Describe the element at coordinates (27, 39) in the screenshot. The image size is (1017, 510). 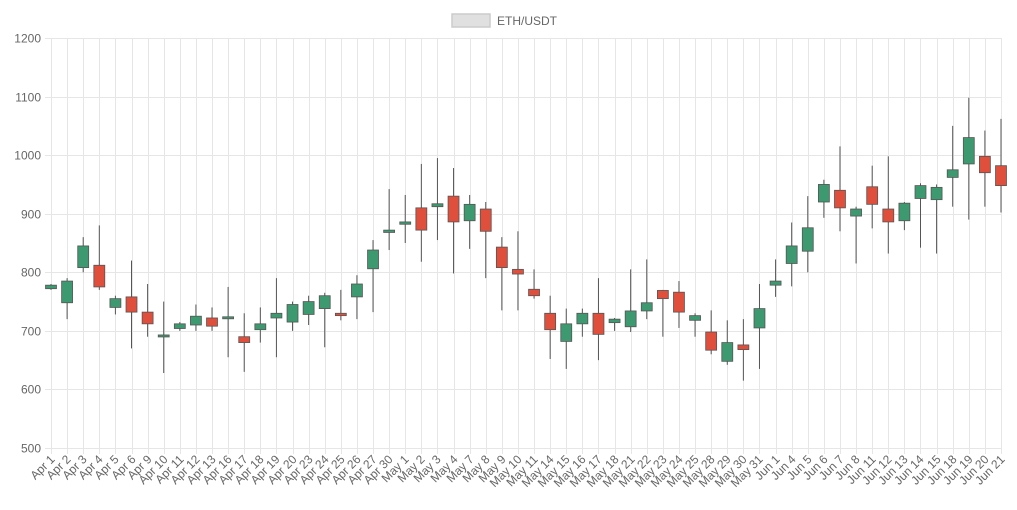
I see `y-tick-label: 1200` at that location.